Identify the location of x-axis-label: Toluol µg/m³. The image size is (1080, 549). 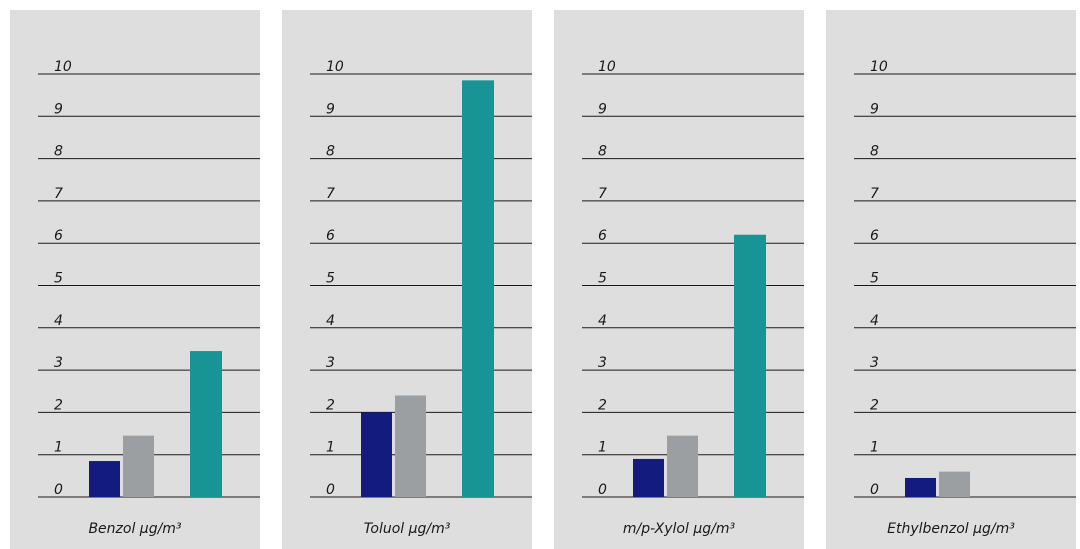
(407, 529).